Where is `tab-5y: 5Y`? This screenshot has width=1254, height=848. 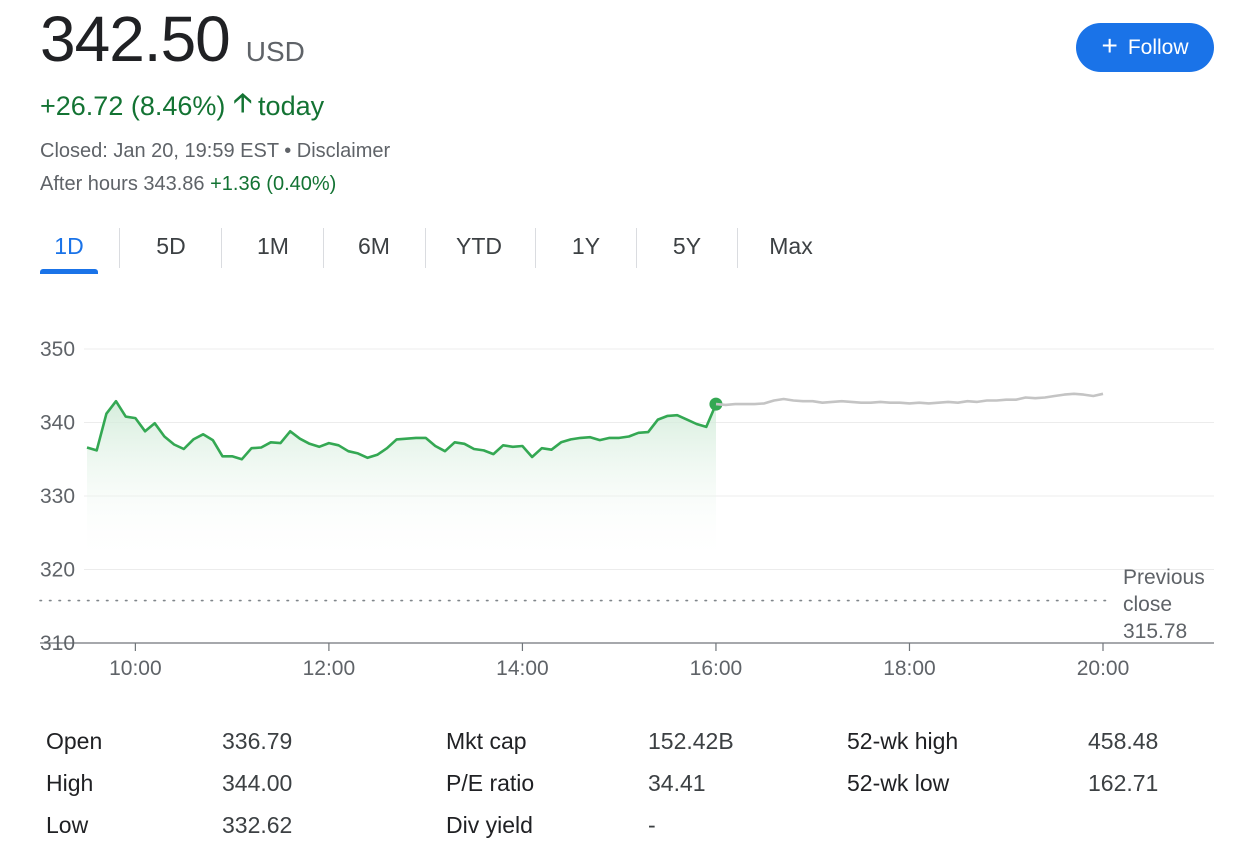
tab-5y: 5Y is located at coordinates (687, 246).